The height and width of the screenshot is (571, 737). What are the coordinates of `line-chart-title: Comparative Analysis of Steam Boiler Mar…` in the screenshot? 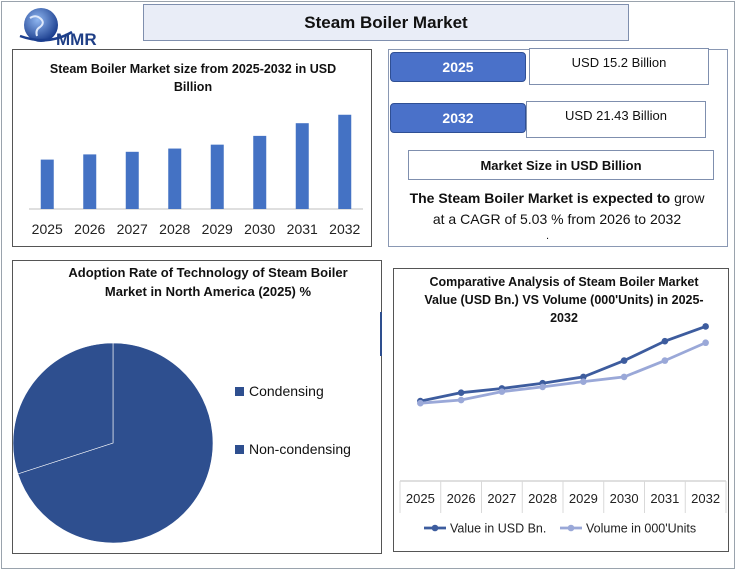 It's located at (564, 300).